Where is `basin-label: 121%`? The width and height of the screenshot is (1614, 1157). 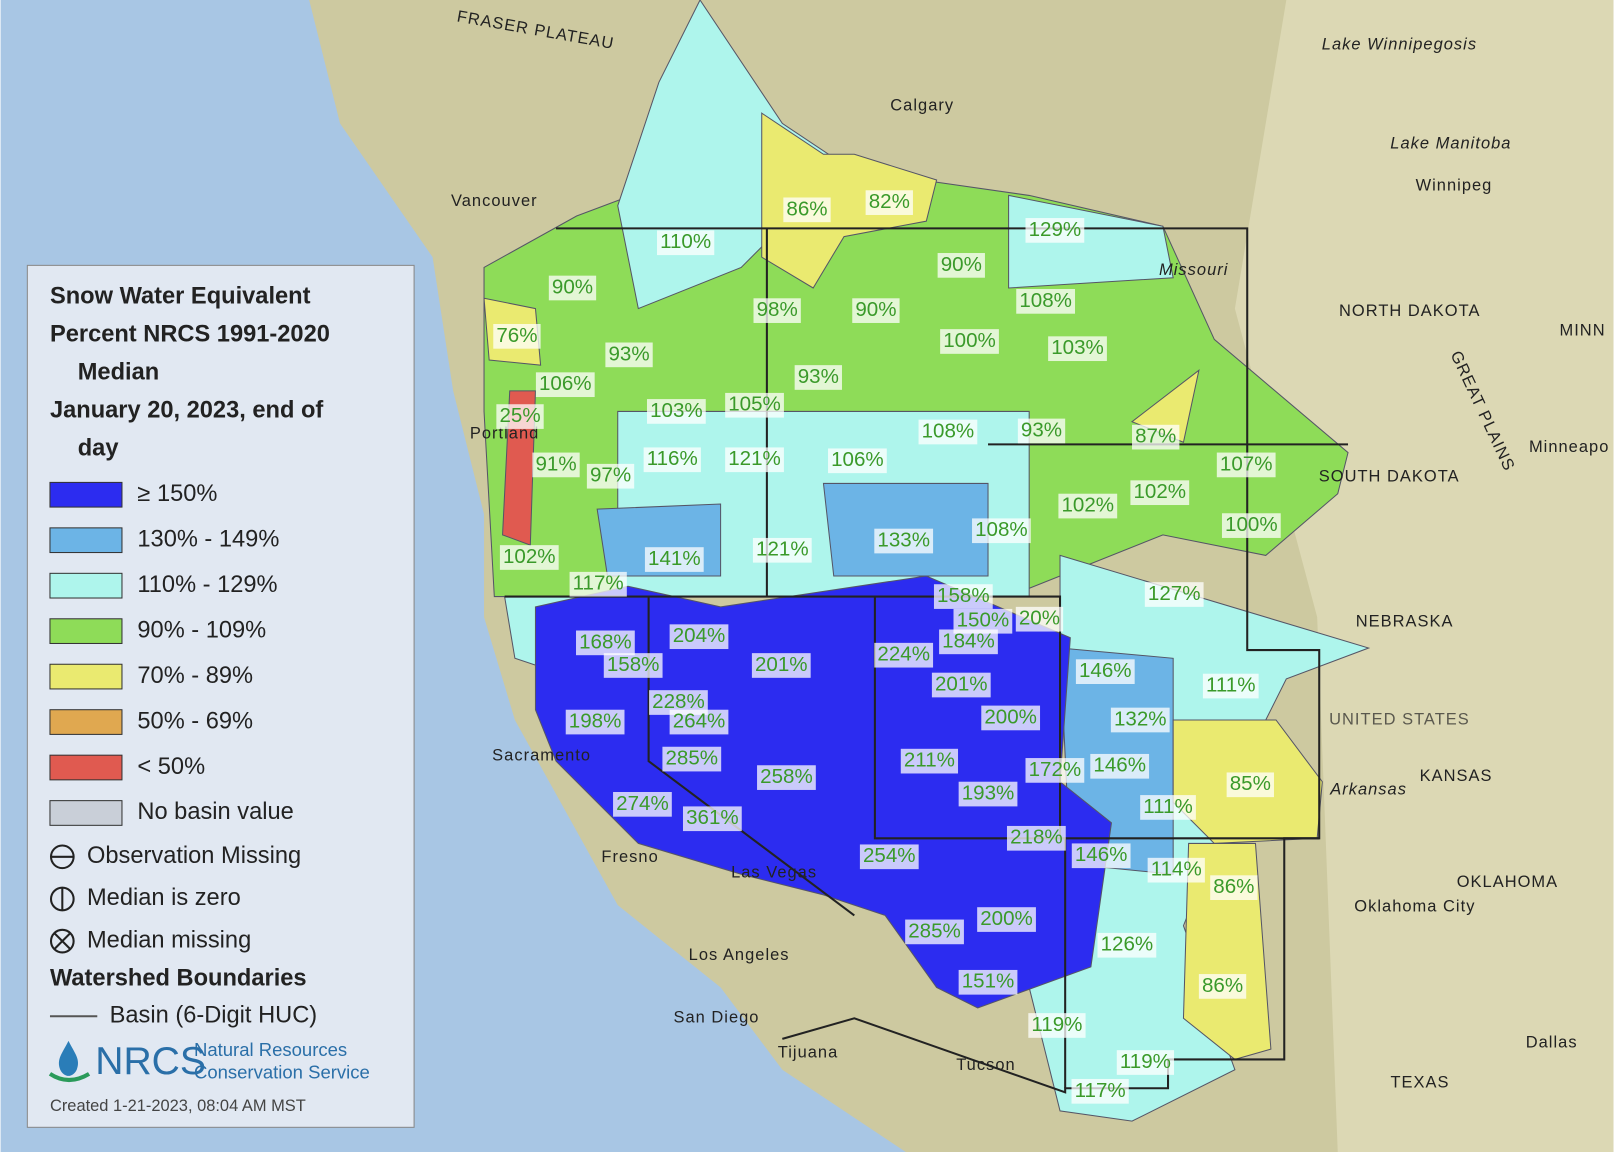 basin-label: 121% is located at coordinates (782, 549).